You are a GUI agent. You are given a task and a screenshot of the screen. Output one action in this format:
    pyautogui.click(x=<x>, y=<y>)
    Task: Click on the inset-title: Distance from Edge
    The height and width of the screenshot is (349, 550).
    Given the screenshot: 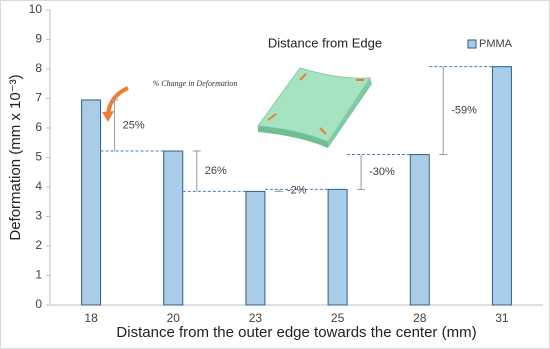 What is the action you would take?
    pyautogui.click(x=325, y=42)
    